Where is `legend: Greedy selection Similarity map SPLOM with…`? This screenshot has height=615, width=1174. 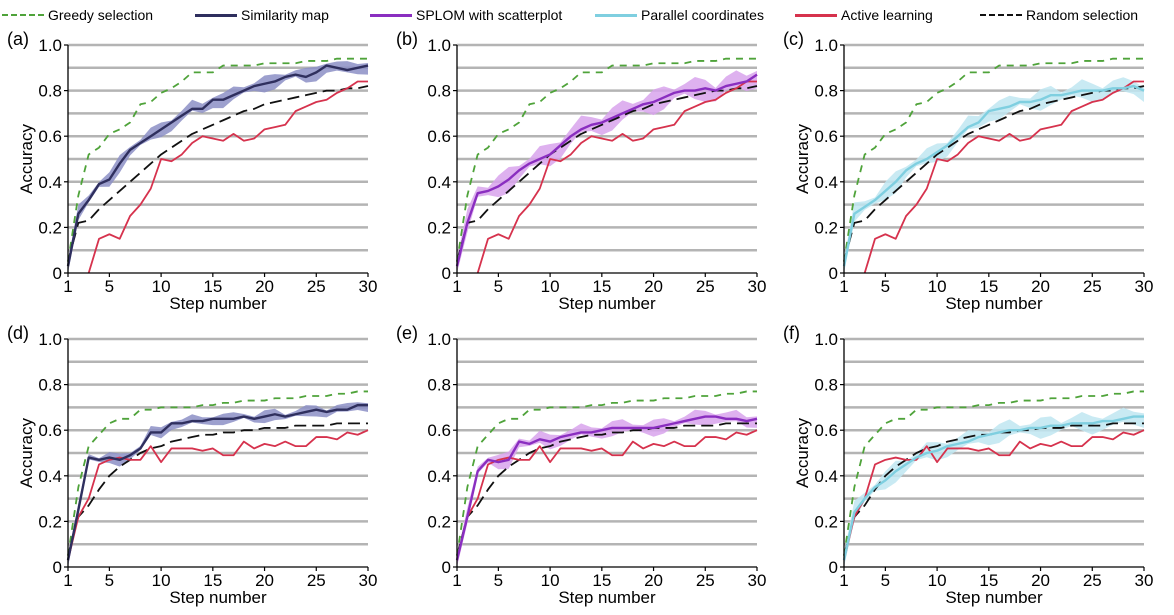 legend: Greedy selection Similarity map SPLOM with… is located at coordinates (587, 15).